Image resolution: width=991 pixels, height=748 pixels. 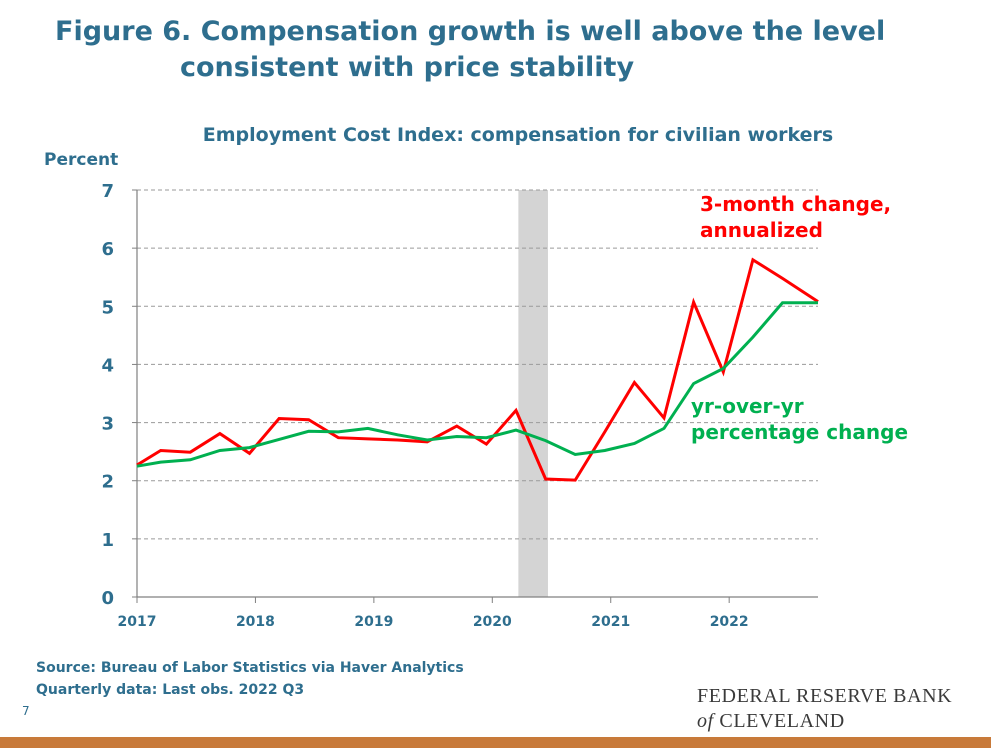 What do you see at coordinates (26, 711) in the screenshot?
I see `slide-number: 7` at bounding box center [26, 711].